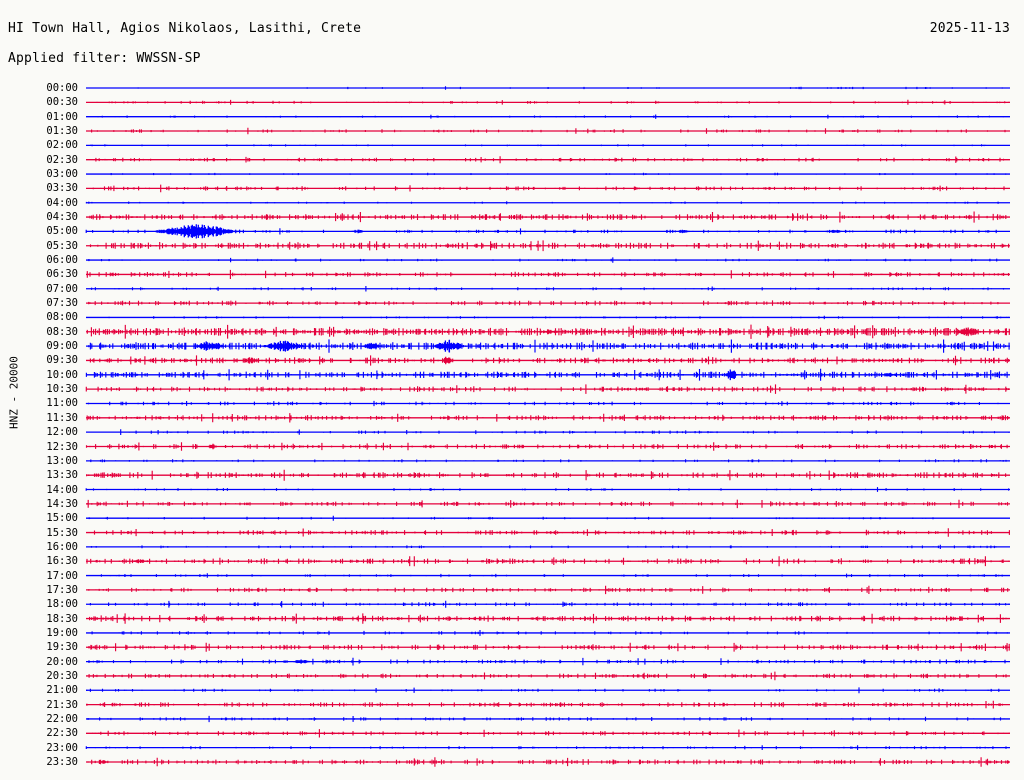  What do you see at coordinates (62, 131) in the screenshot?
I see `time-label: 01:30` at bounding box center [62, 131].